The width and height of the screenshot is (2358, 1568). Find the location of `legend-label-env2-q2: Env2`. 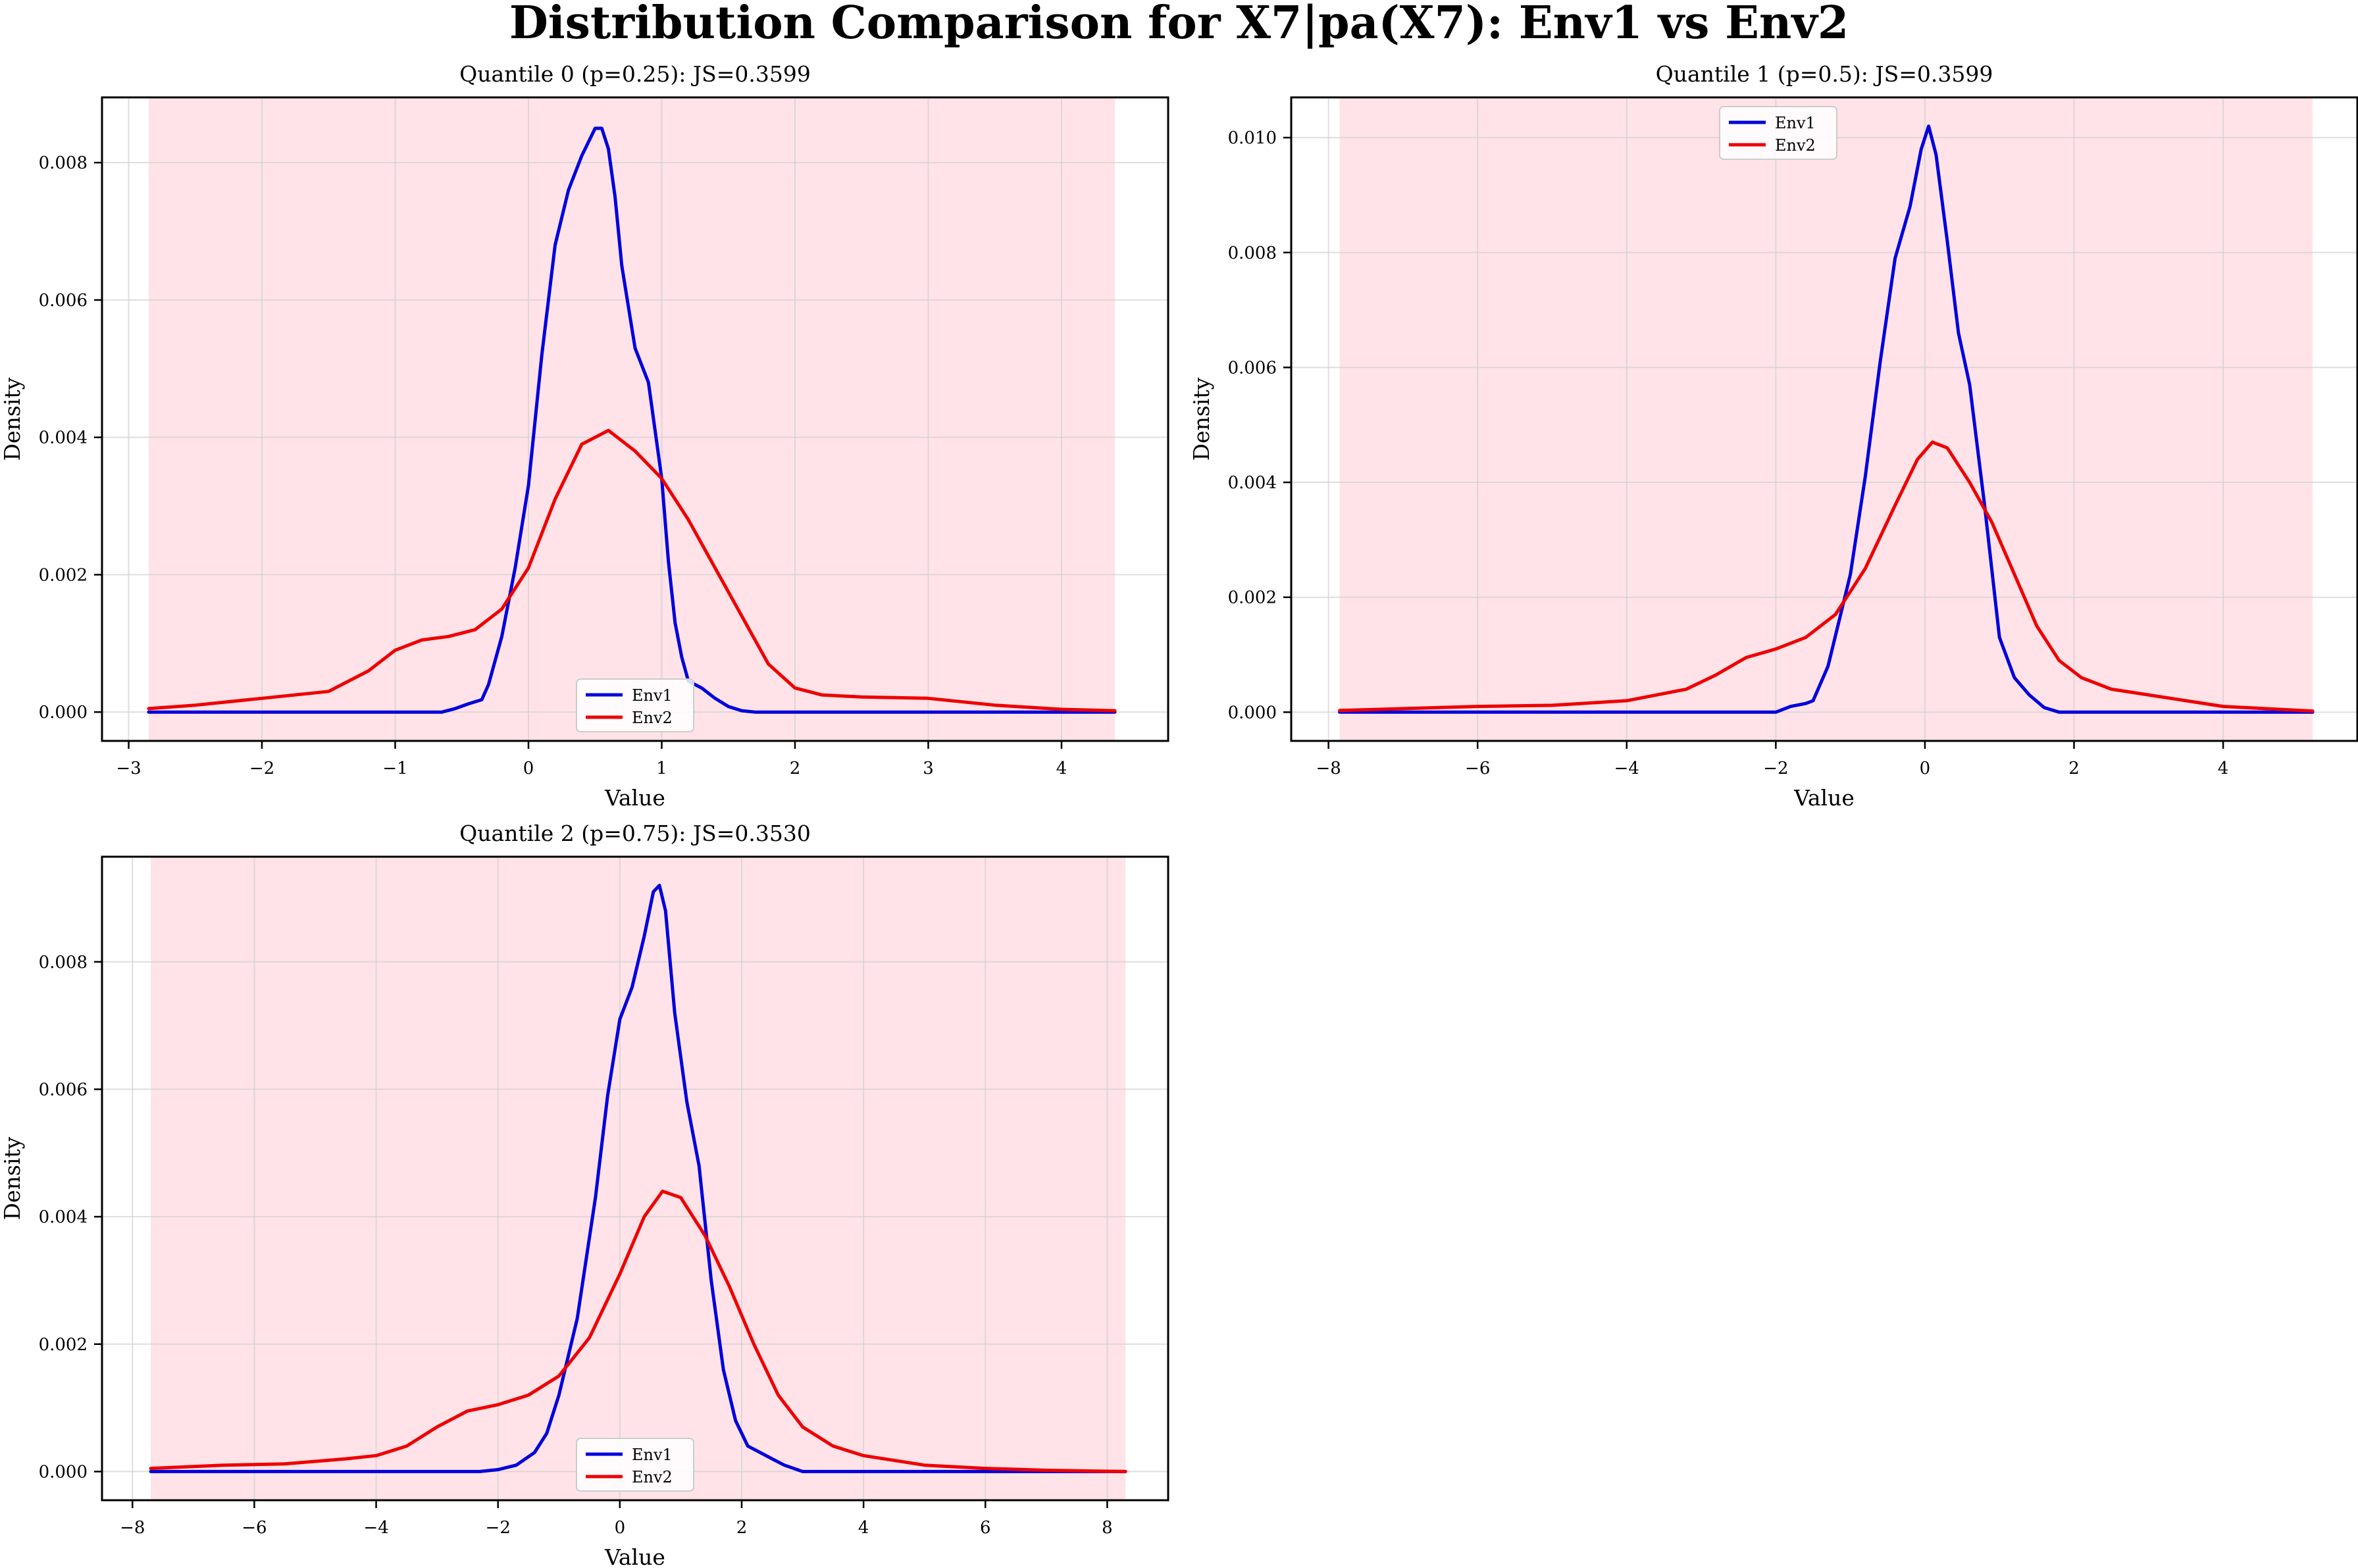

legend-label-env2-q2: Env2 is located at coordinates (652, 1477).